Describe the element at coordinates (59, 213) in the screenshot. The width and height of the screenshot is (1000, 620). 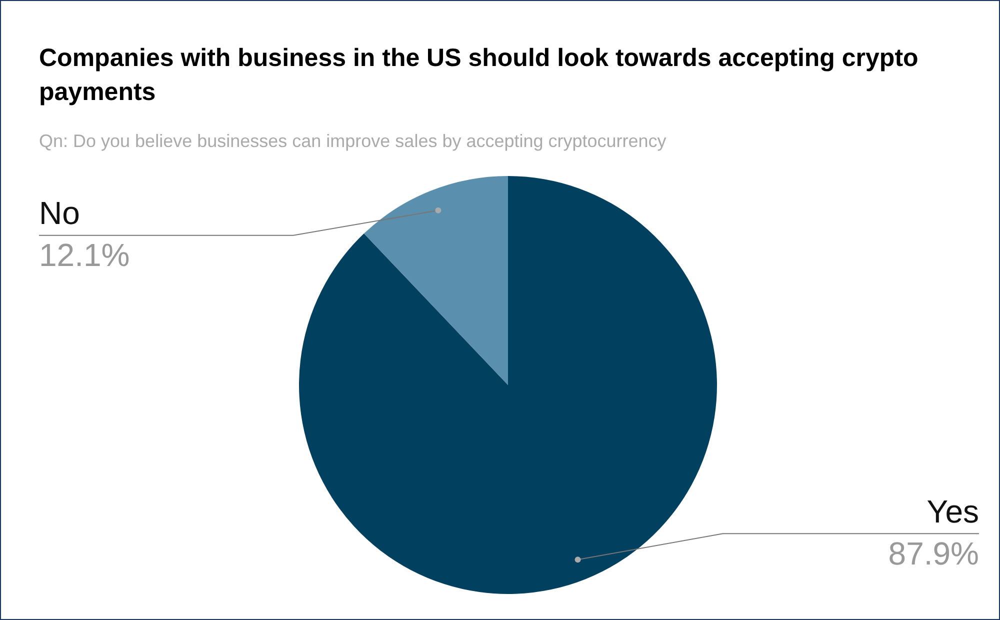
I see `slice-label: No` at that location.